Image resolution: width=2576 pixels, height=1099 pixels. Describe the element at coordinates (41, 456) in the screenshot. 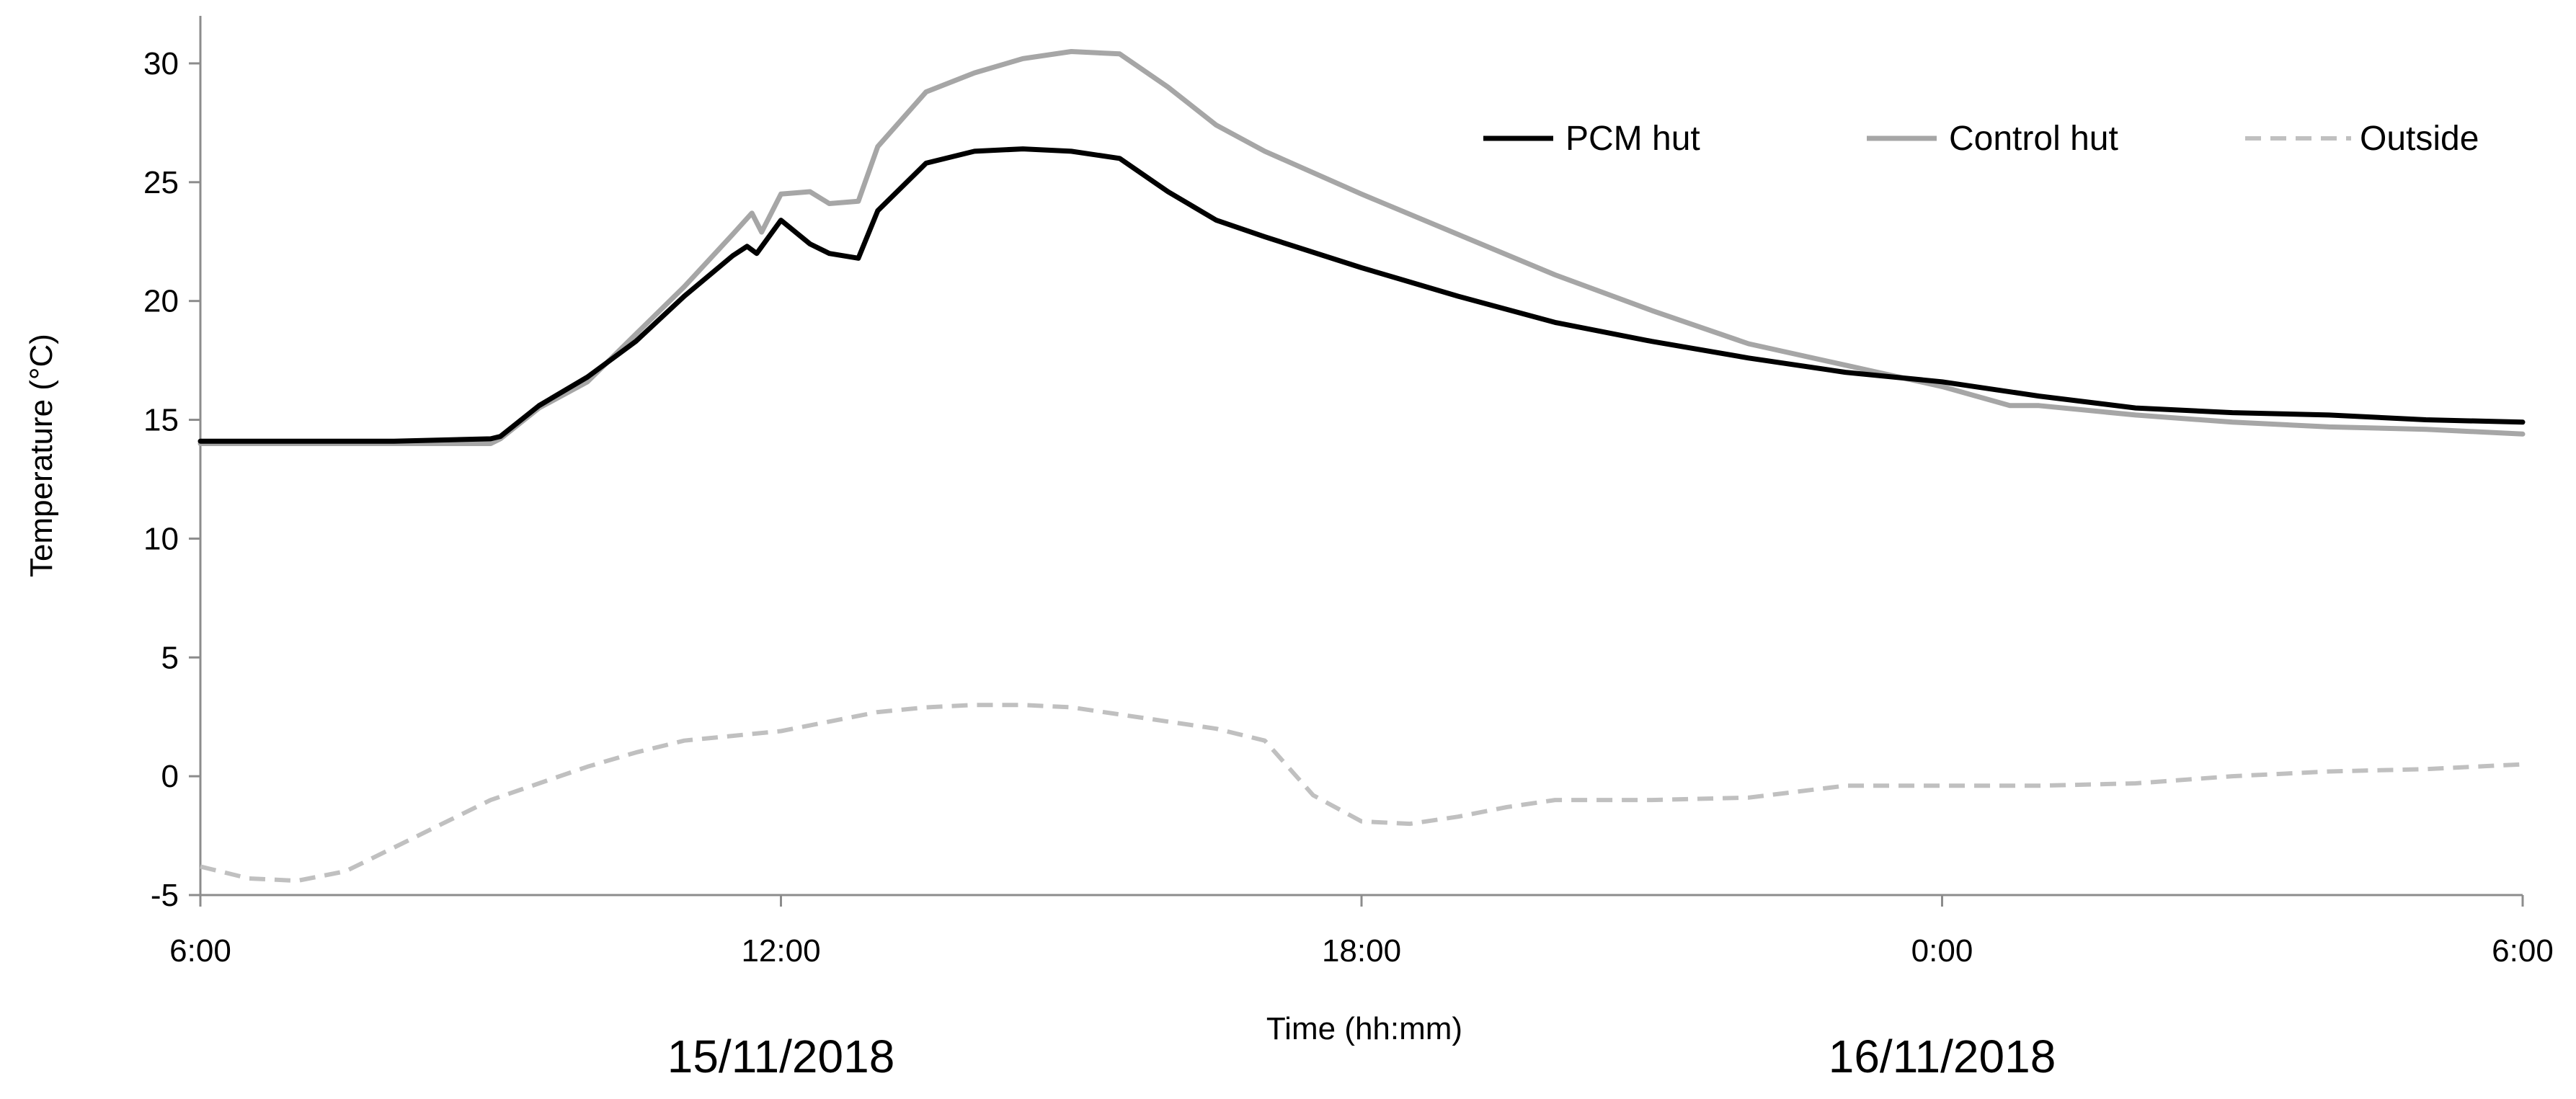

I see `y-axis-title: Temperature (°C)` at that location.